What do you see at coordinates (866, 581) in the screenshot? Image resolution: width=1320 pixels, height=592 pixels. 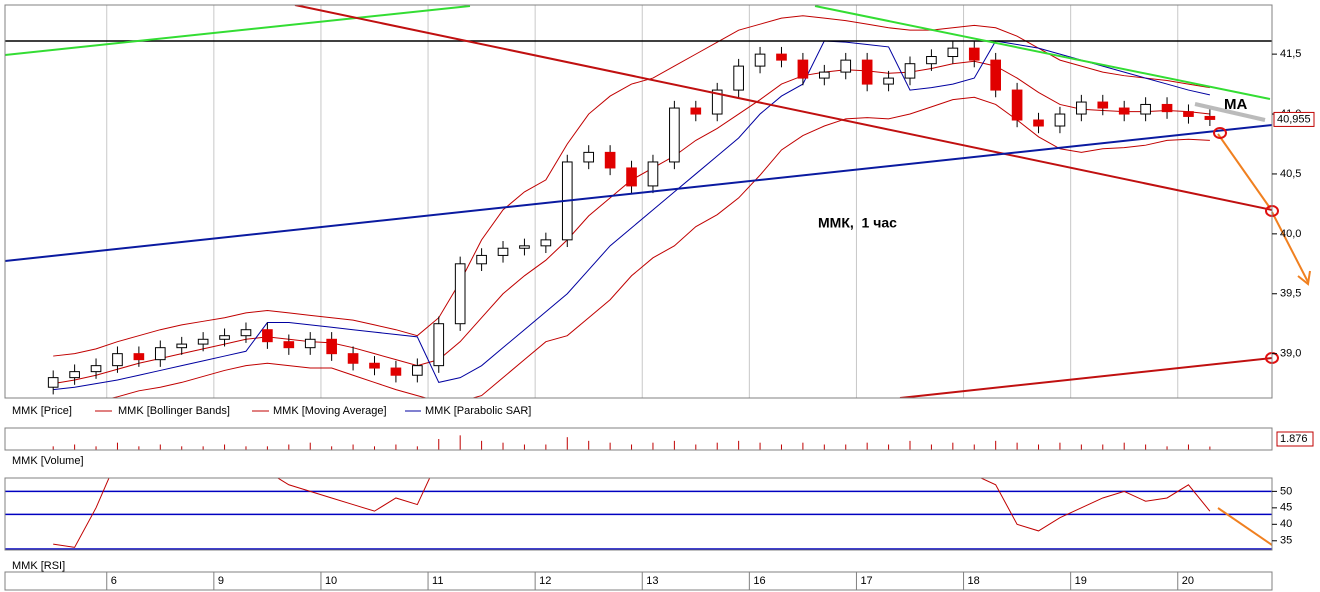 I see `x-tick-label: 17` at bounding box center [866, 581].